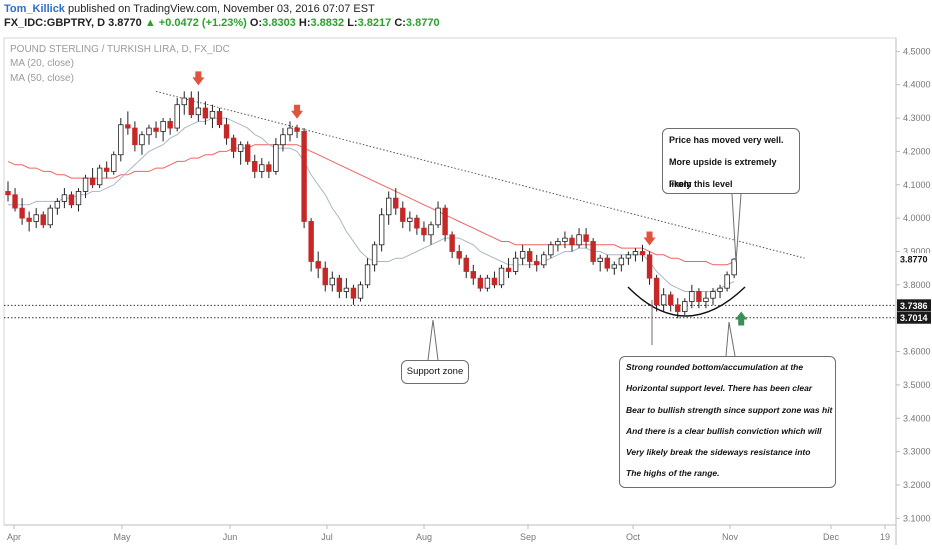 This screenshot has height=550, width=932. Describe the element at coordinates (14, 537) in the screenshot. I see `x-tick-label: Apr` at that location.